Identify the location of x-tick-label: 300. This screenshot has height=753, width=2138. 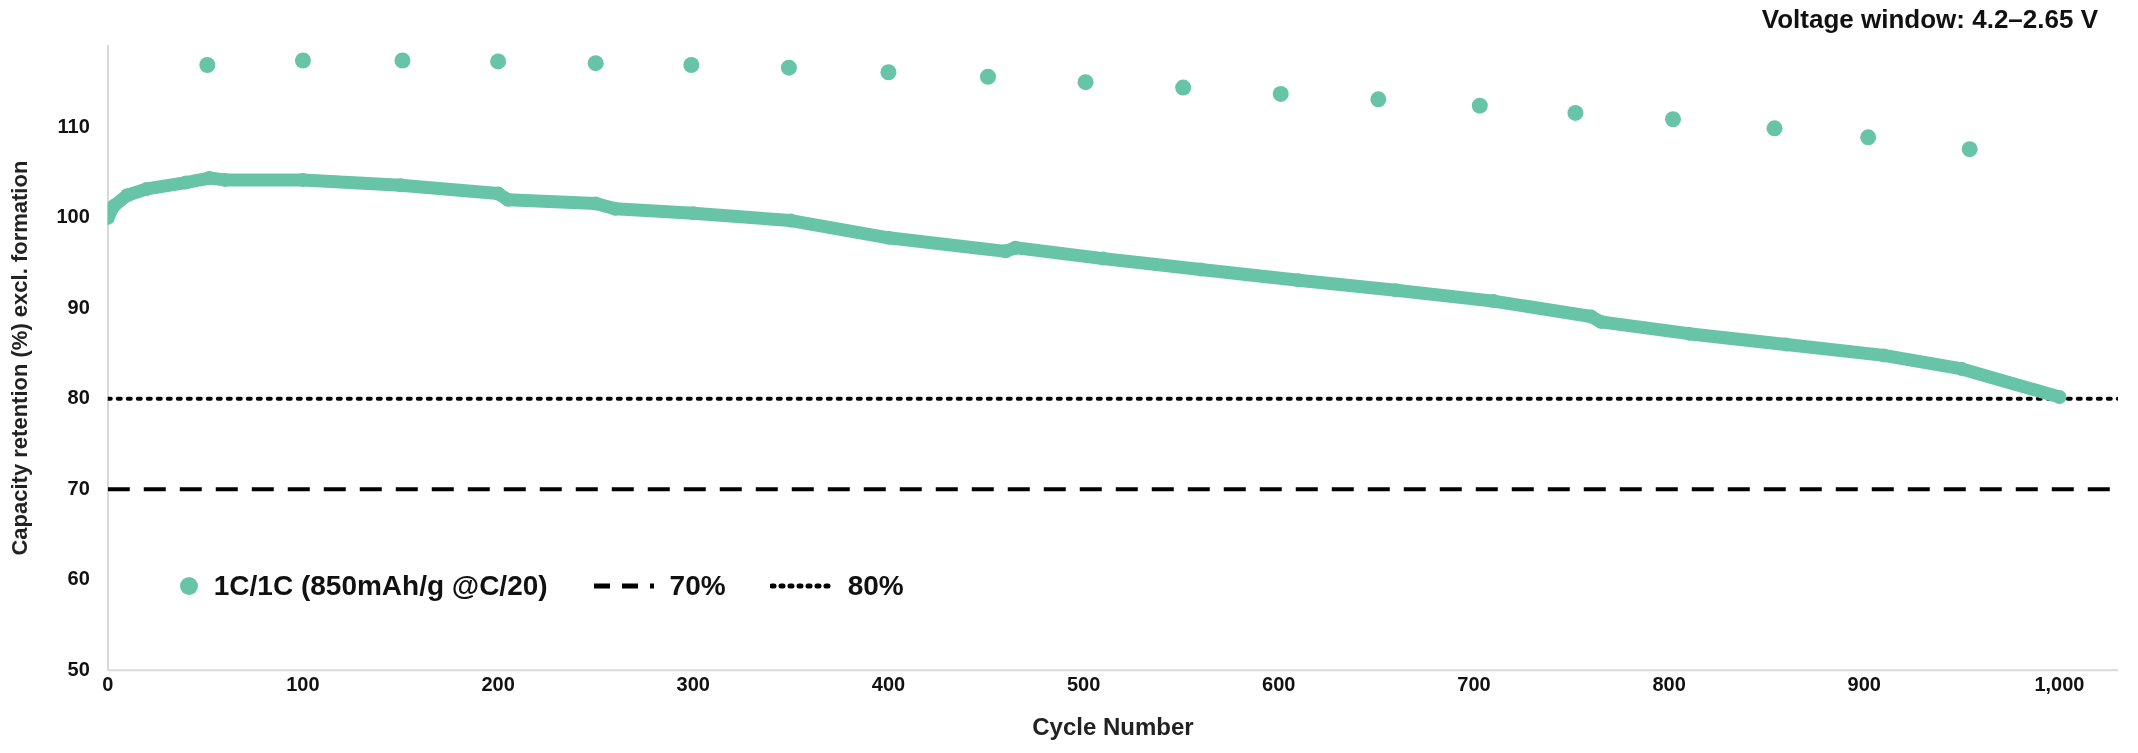
(693, 683).